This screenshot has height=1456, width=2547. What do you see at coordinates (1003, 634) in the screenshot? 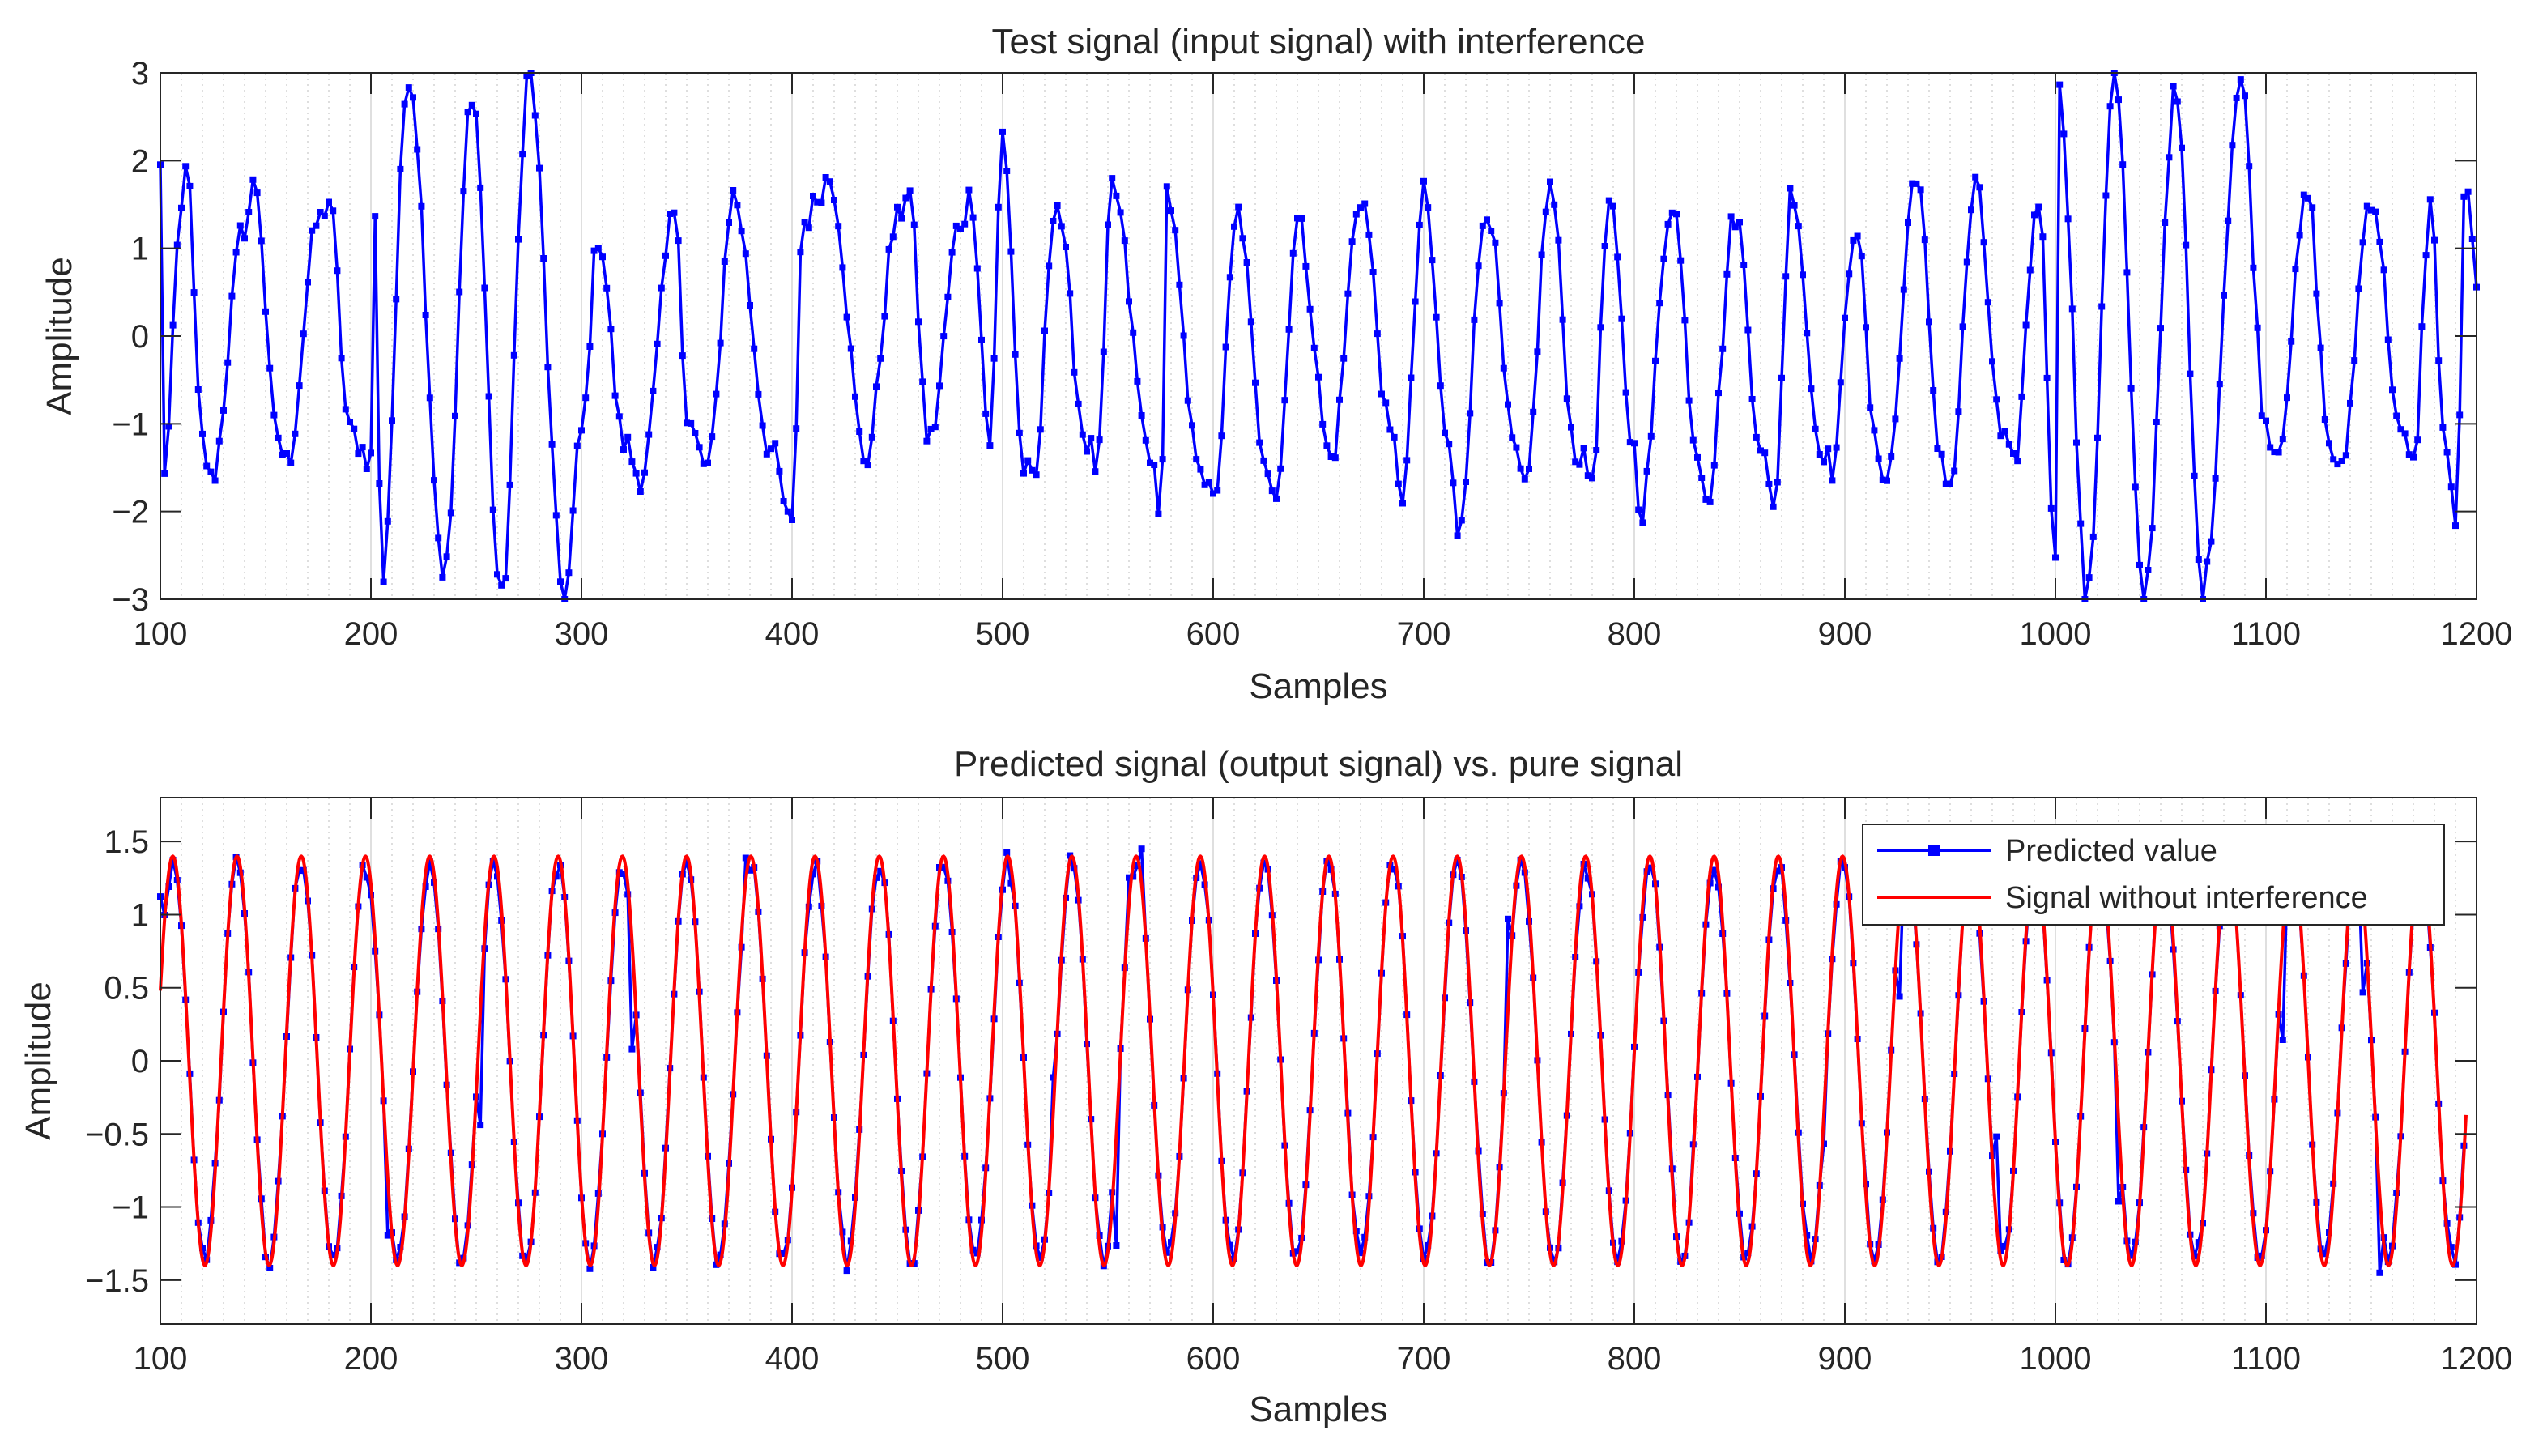
I see `x-tick-label: 500` at bounding box center [1003, 634].